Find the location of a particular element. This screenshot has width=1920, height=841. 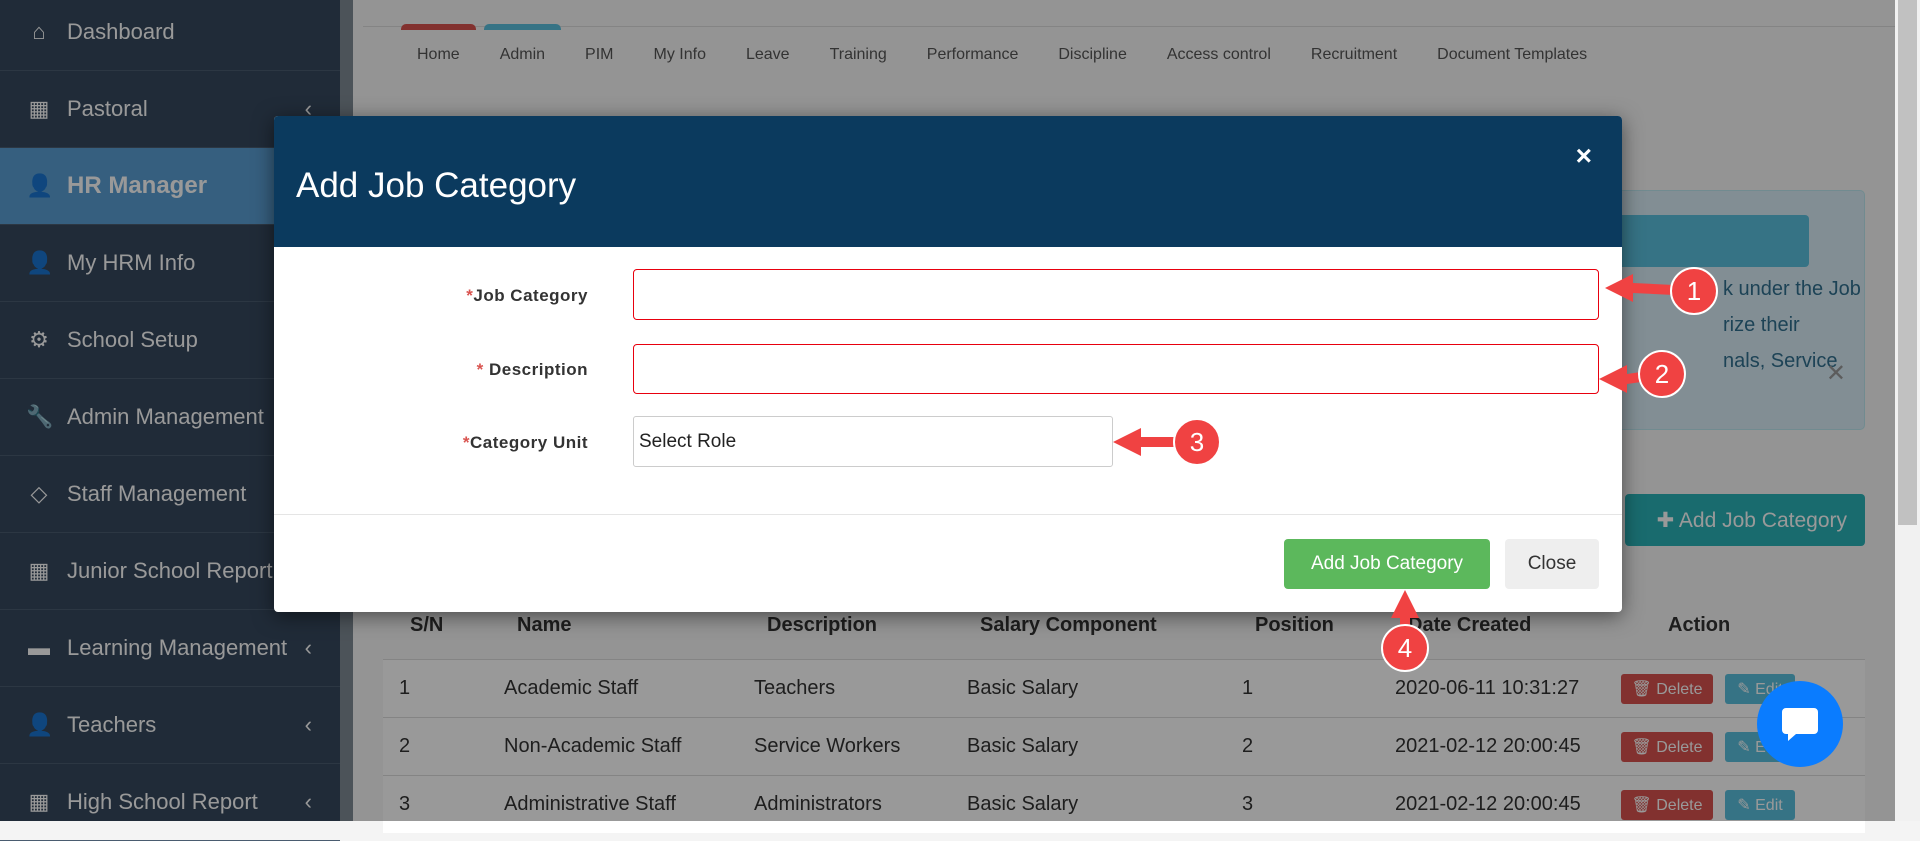

modal-footer-divider is located at coordinates (948, 514).